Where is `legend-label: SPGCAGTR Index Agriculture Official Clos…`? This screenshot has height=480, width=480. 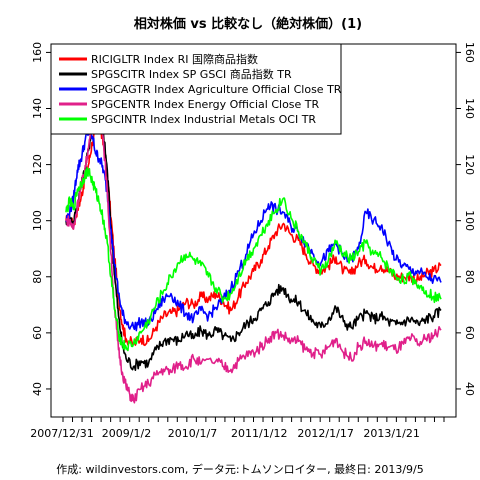 legend-label: SPGCAGTR Index Agriculture Official Clos… is located at coordinates (216, 89).